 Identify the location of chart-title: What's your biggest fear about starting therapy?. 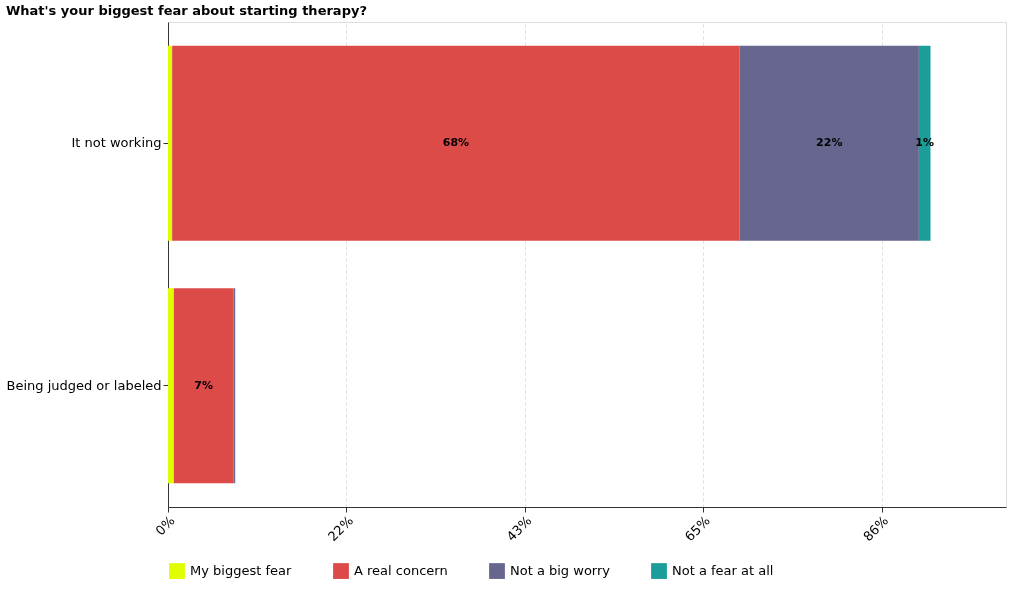
(186, 10).